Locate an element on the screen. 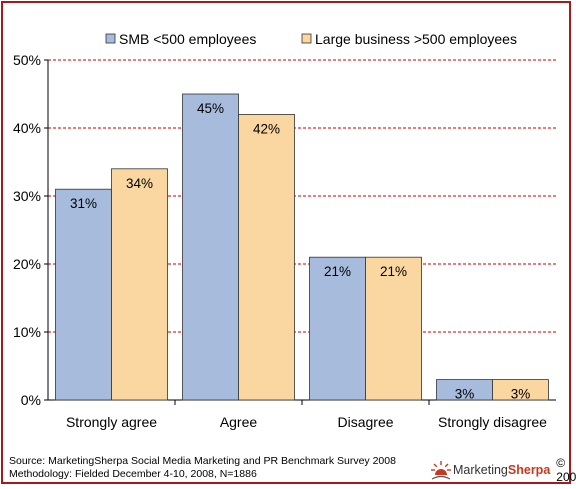 The height and width of the screenshot is (489, 576). x-tick-label: Agree is located at coordinates (239, 422).